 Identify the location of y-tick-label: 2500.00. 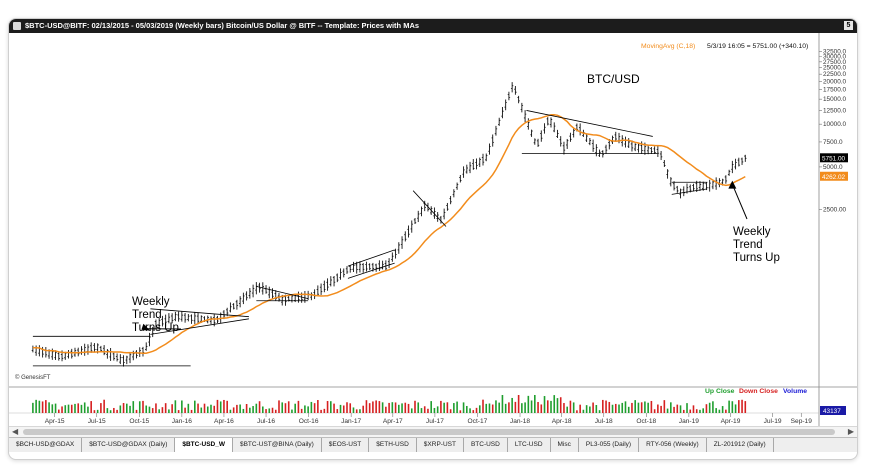
(835, 210).